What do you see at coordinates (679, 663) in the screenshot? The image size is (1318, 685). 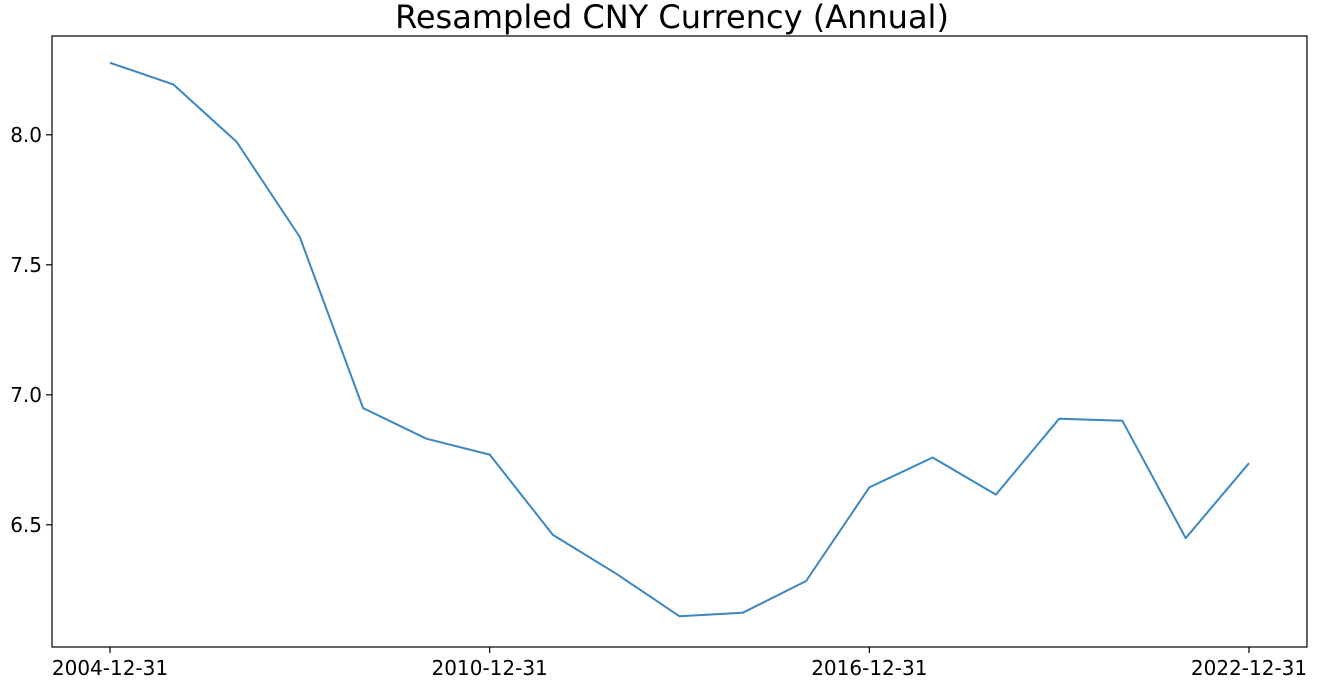 I see `x-axis: 2004-12-31 2010-12-31 2016-12-31 2022-12-31` at bounding box center [679, 663].